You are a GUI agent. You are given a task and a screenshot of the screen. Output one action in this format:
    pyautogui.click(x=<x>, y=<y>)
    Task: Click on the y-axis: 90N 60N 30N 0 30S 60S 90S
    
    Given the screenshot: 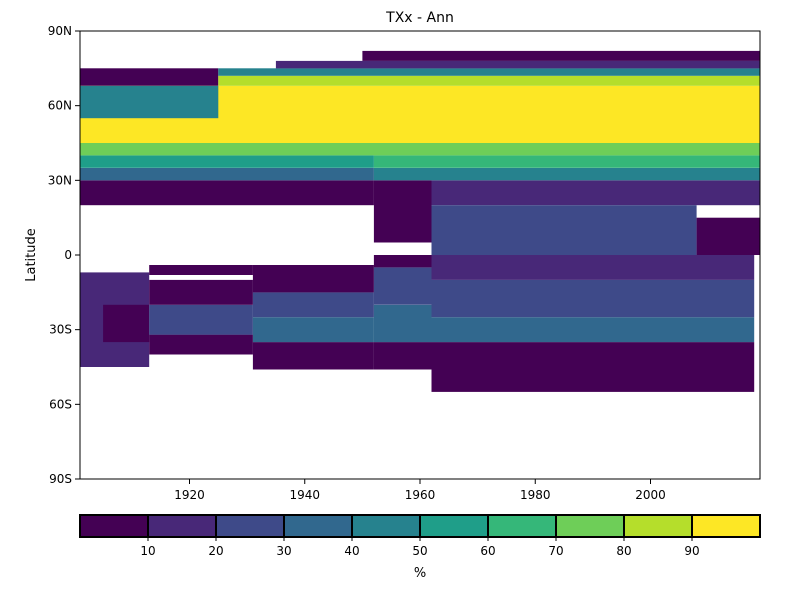 What is the action you would take?
    pyautogui.click(x=64, y=255)
    